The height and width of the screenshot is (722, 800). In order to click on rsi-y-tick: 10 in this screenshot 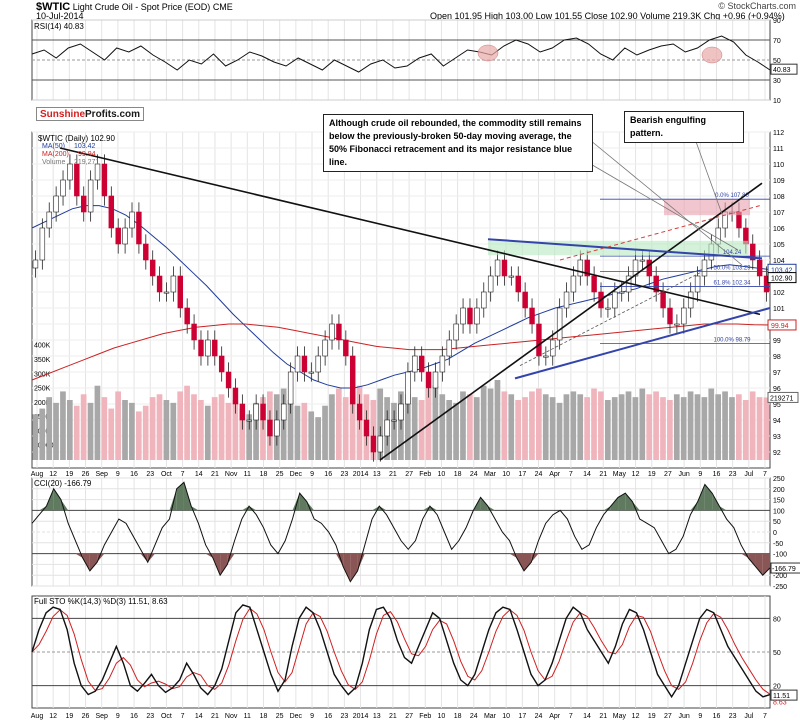, I will do `click(777, 101)`.